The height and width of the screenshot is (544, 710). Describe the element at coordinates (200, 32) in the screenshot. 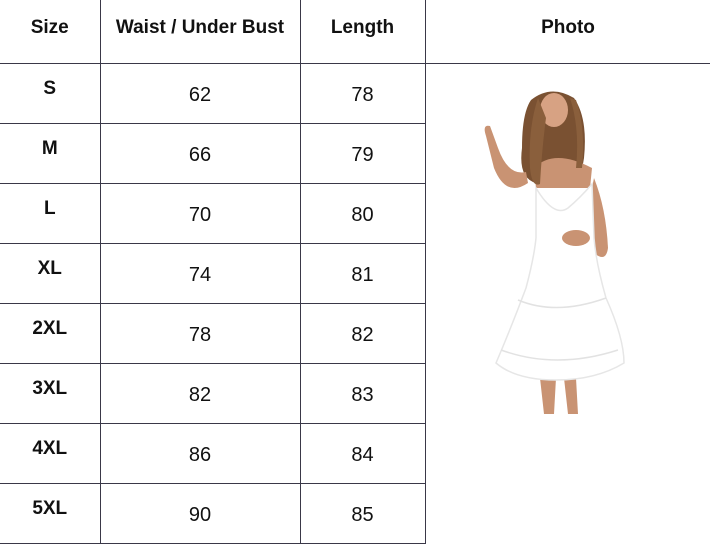

I see `header-waist: Waist / Under Bust` at that location.